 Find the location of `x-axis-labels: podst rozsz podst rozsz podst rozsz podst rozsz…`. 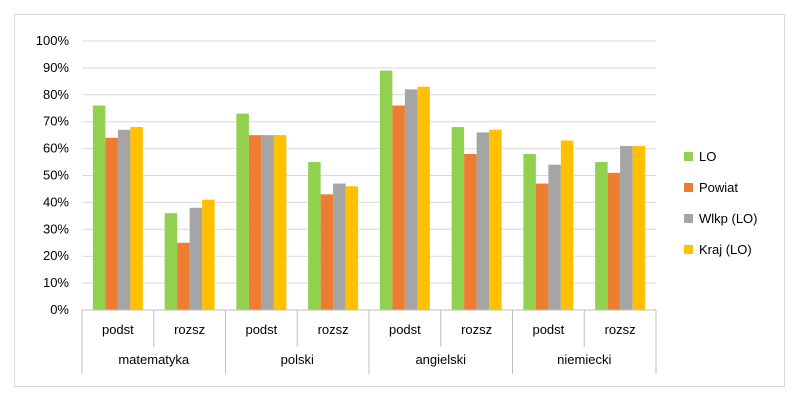

x-axis-labels: podst rozsz podst rozsz podst rozsz podst rozsz… is located at coordinates (369, 344).